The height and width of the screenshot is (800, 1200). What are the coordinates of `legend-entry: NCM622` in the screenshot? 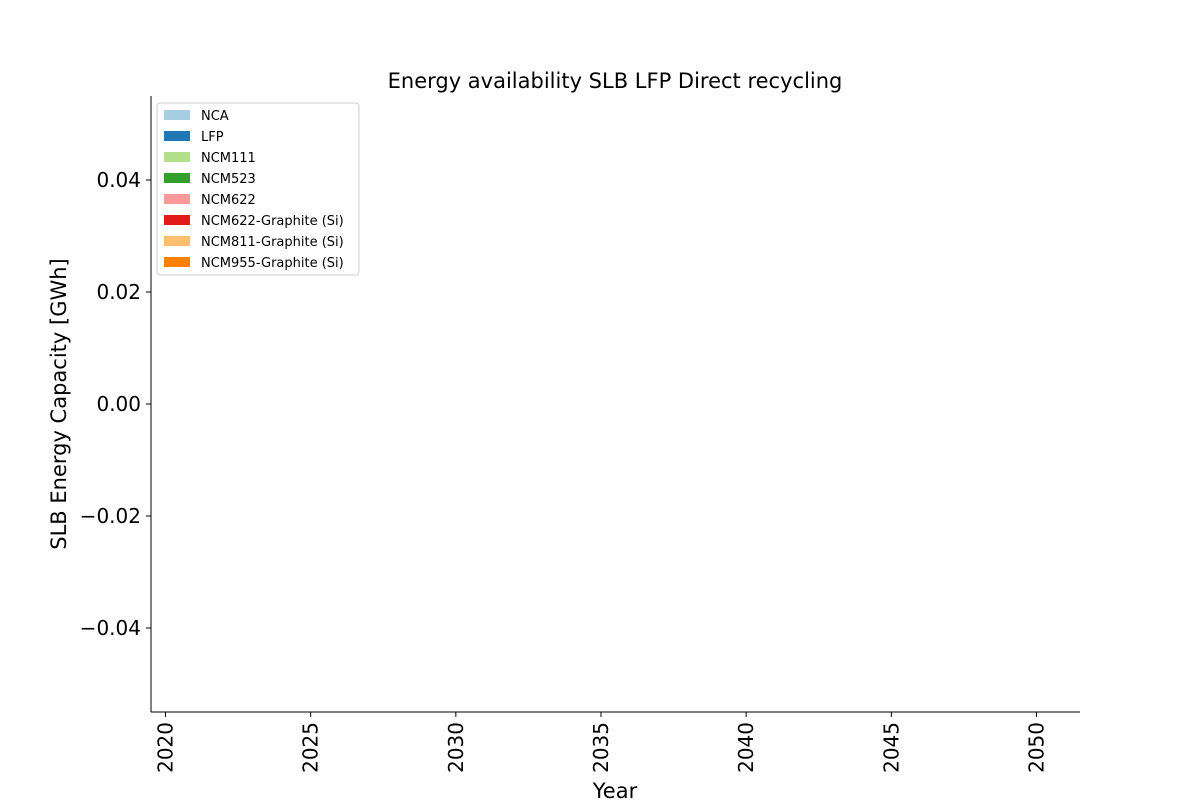 It's located at (228, 200).